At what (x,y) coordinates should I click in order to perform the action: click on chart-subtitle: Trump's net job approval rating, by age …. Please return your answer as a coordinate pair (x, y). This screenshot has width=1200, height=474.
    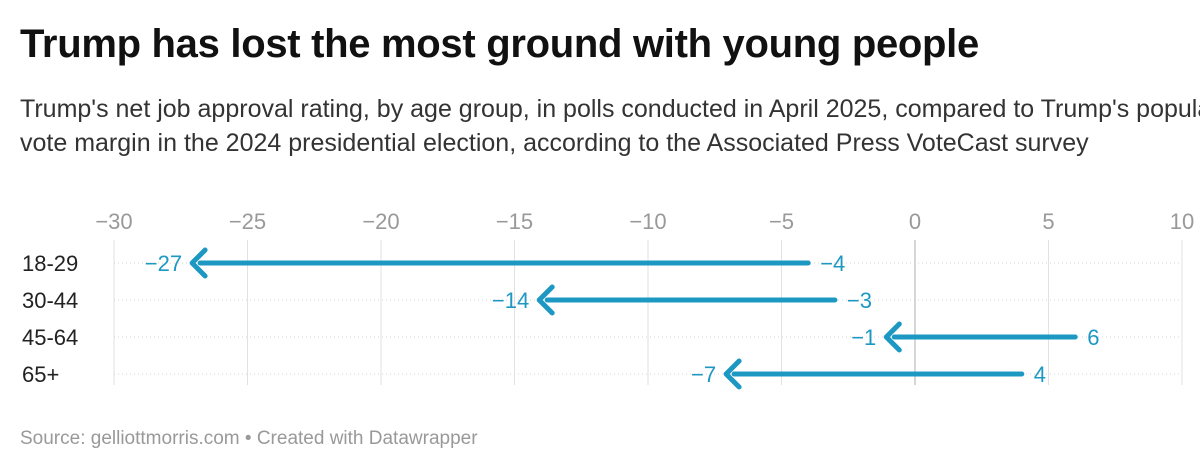
    Looking at the image, I should click on (610, 126).